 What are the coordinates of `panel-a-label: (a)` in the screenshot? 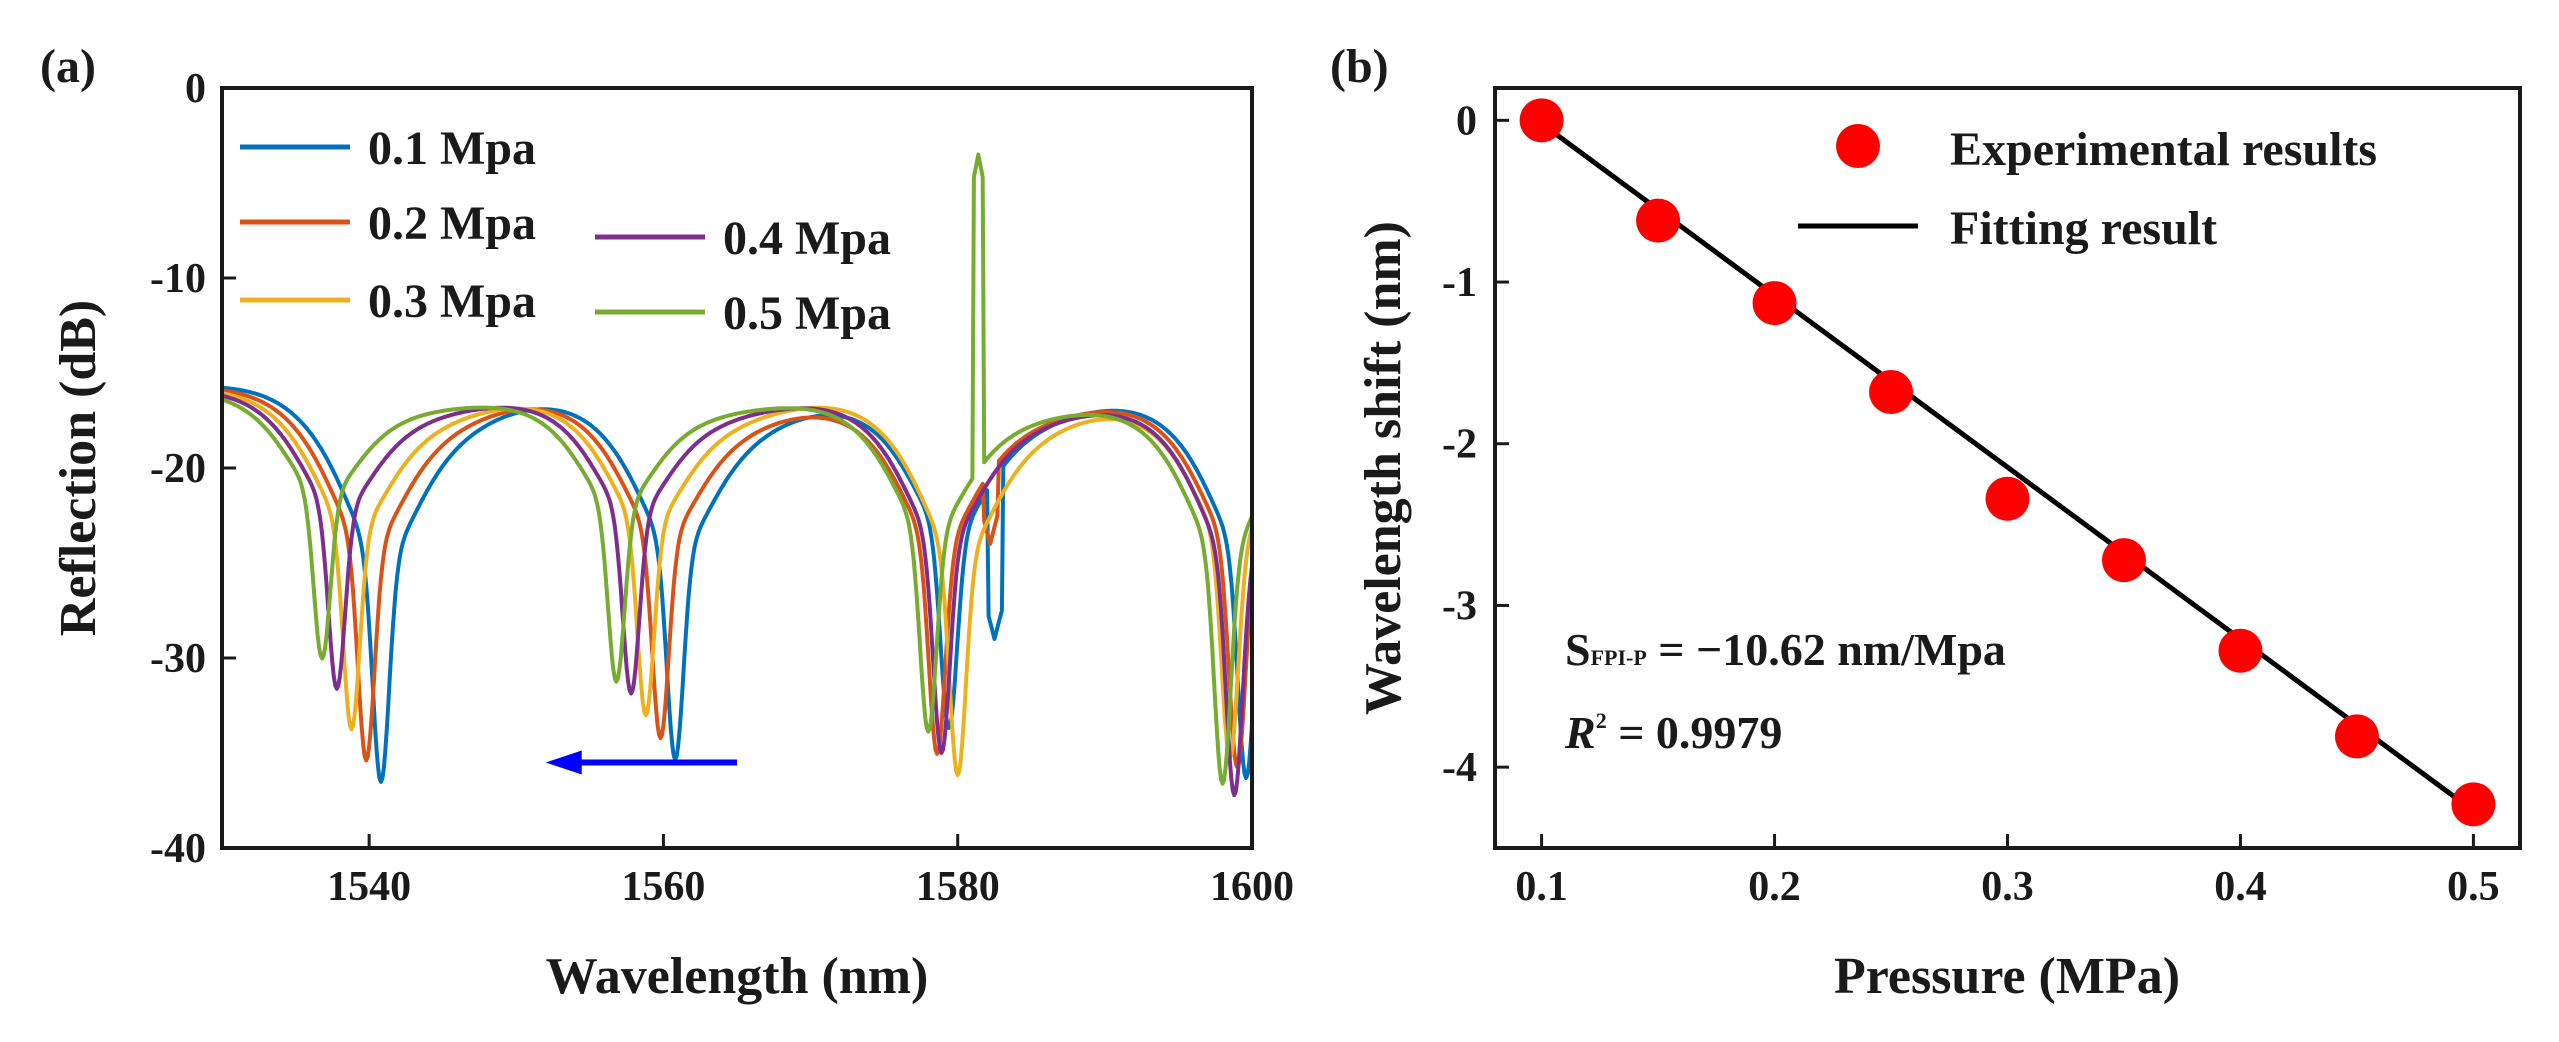 It's located at (68, 66).